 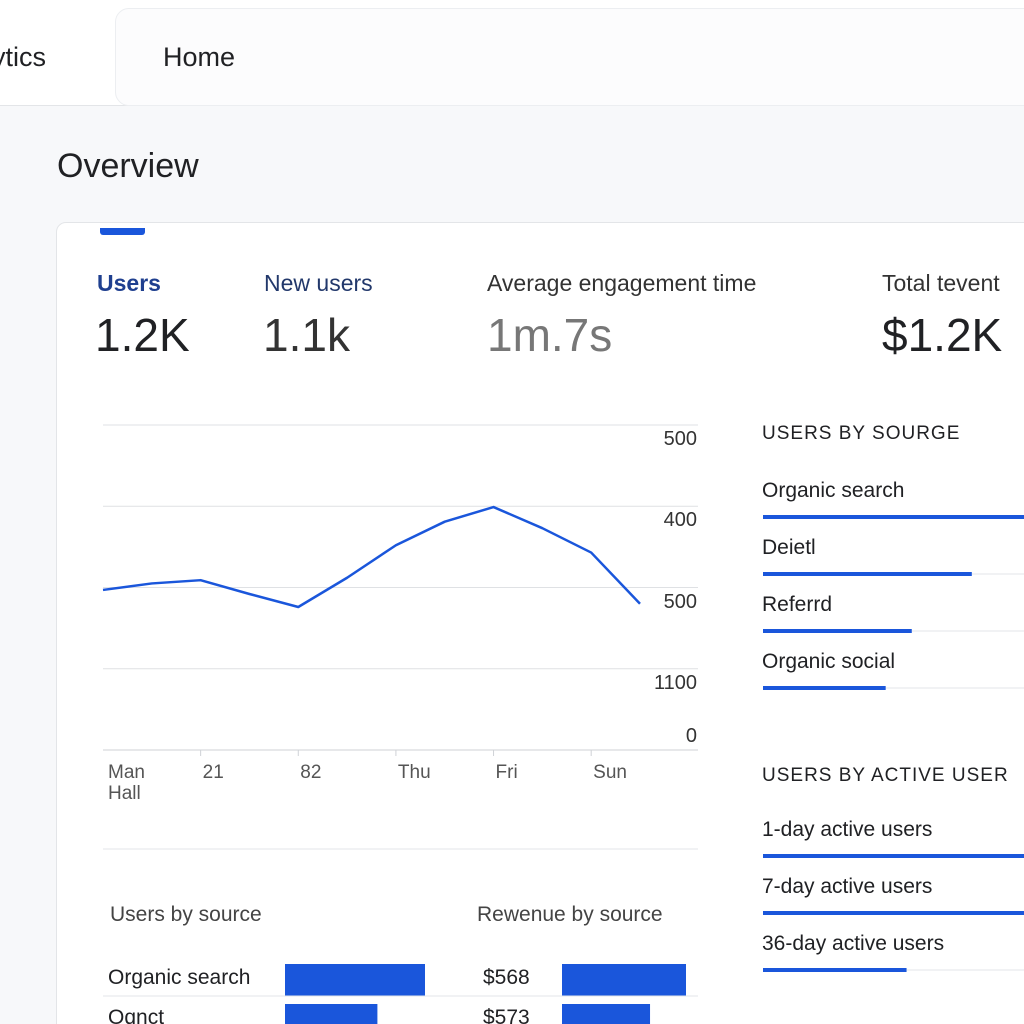 I want to click on list-item: Referrd, so click(x=797, y=604).